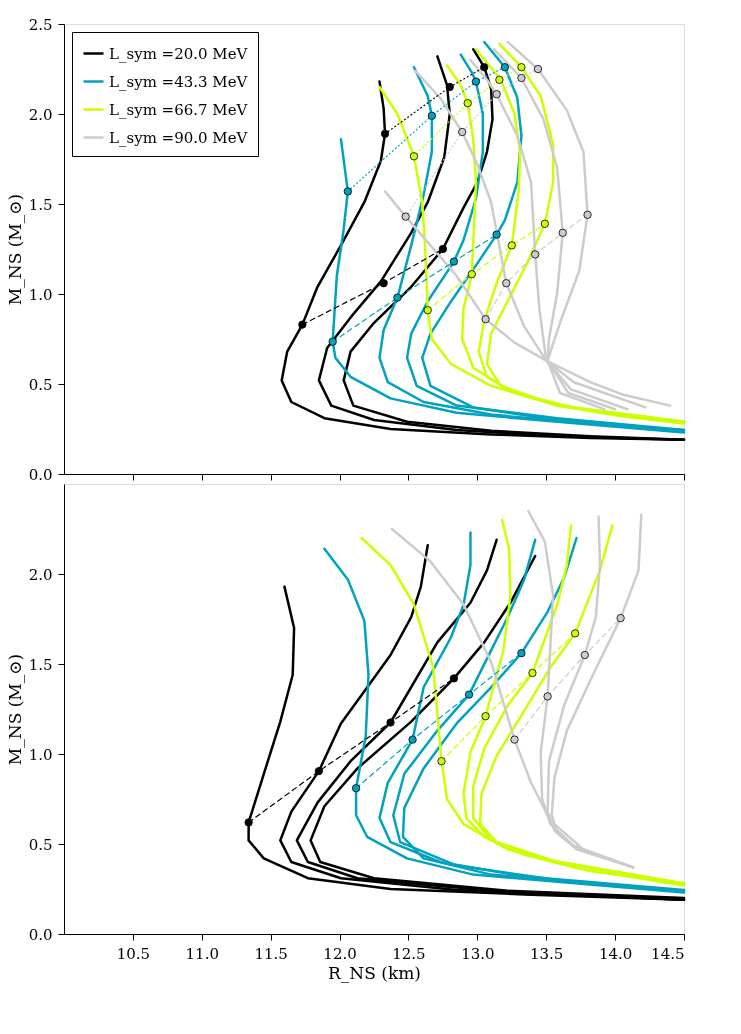 This screenshot has width=741, height=1034. What do you see at coordinates (547, 953) in the screenshot?
I see `x-tick-label: 13.5` at bounding box center [547, 953].